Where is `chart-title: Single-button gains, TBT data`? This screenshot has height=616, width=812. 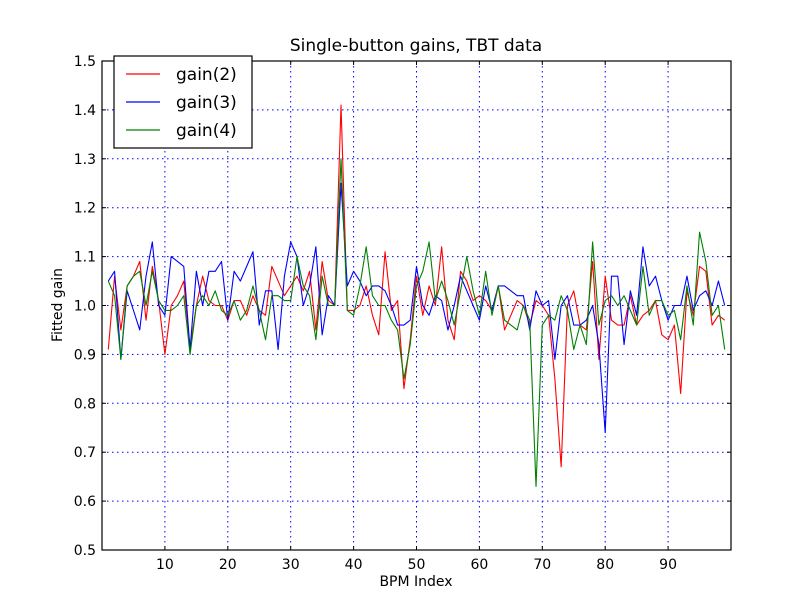 chart-title: Single-button gains, TBT data is located at coordinates (416, 46).